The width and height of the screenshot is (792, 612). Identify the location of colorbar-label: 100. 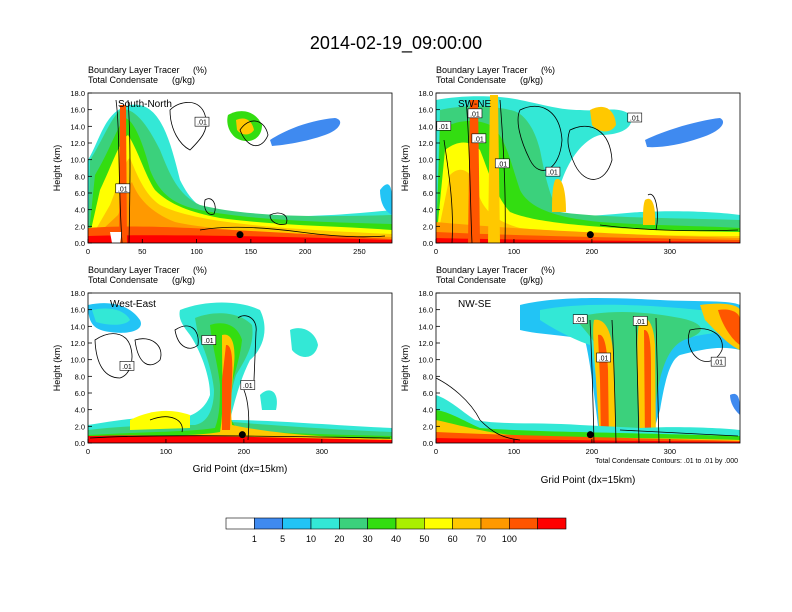
(509, 539).